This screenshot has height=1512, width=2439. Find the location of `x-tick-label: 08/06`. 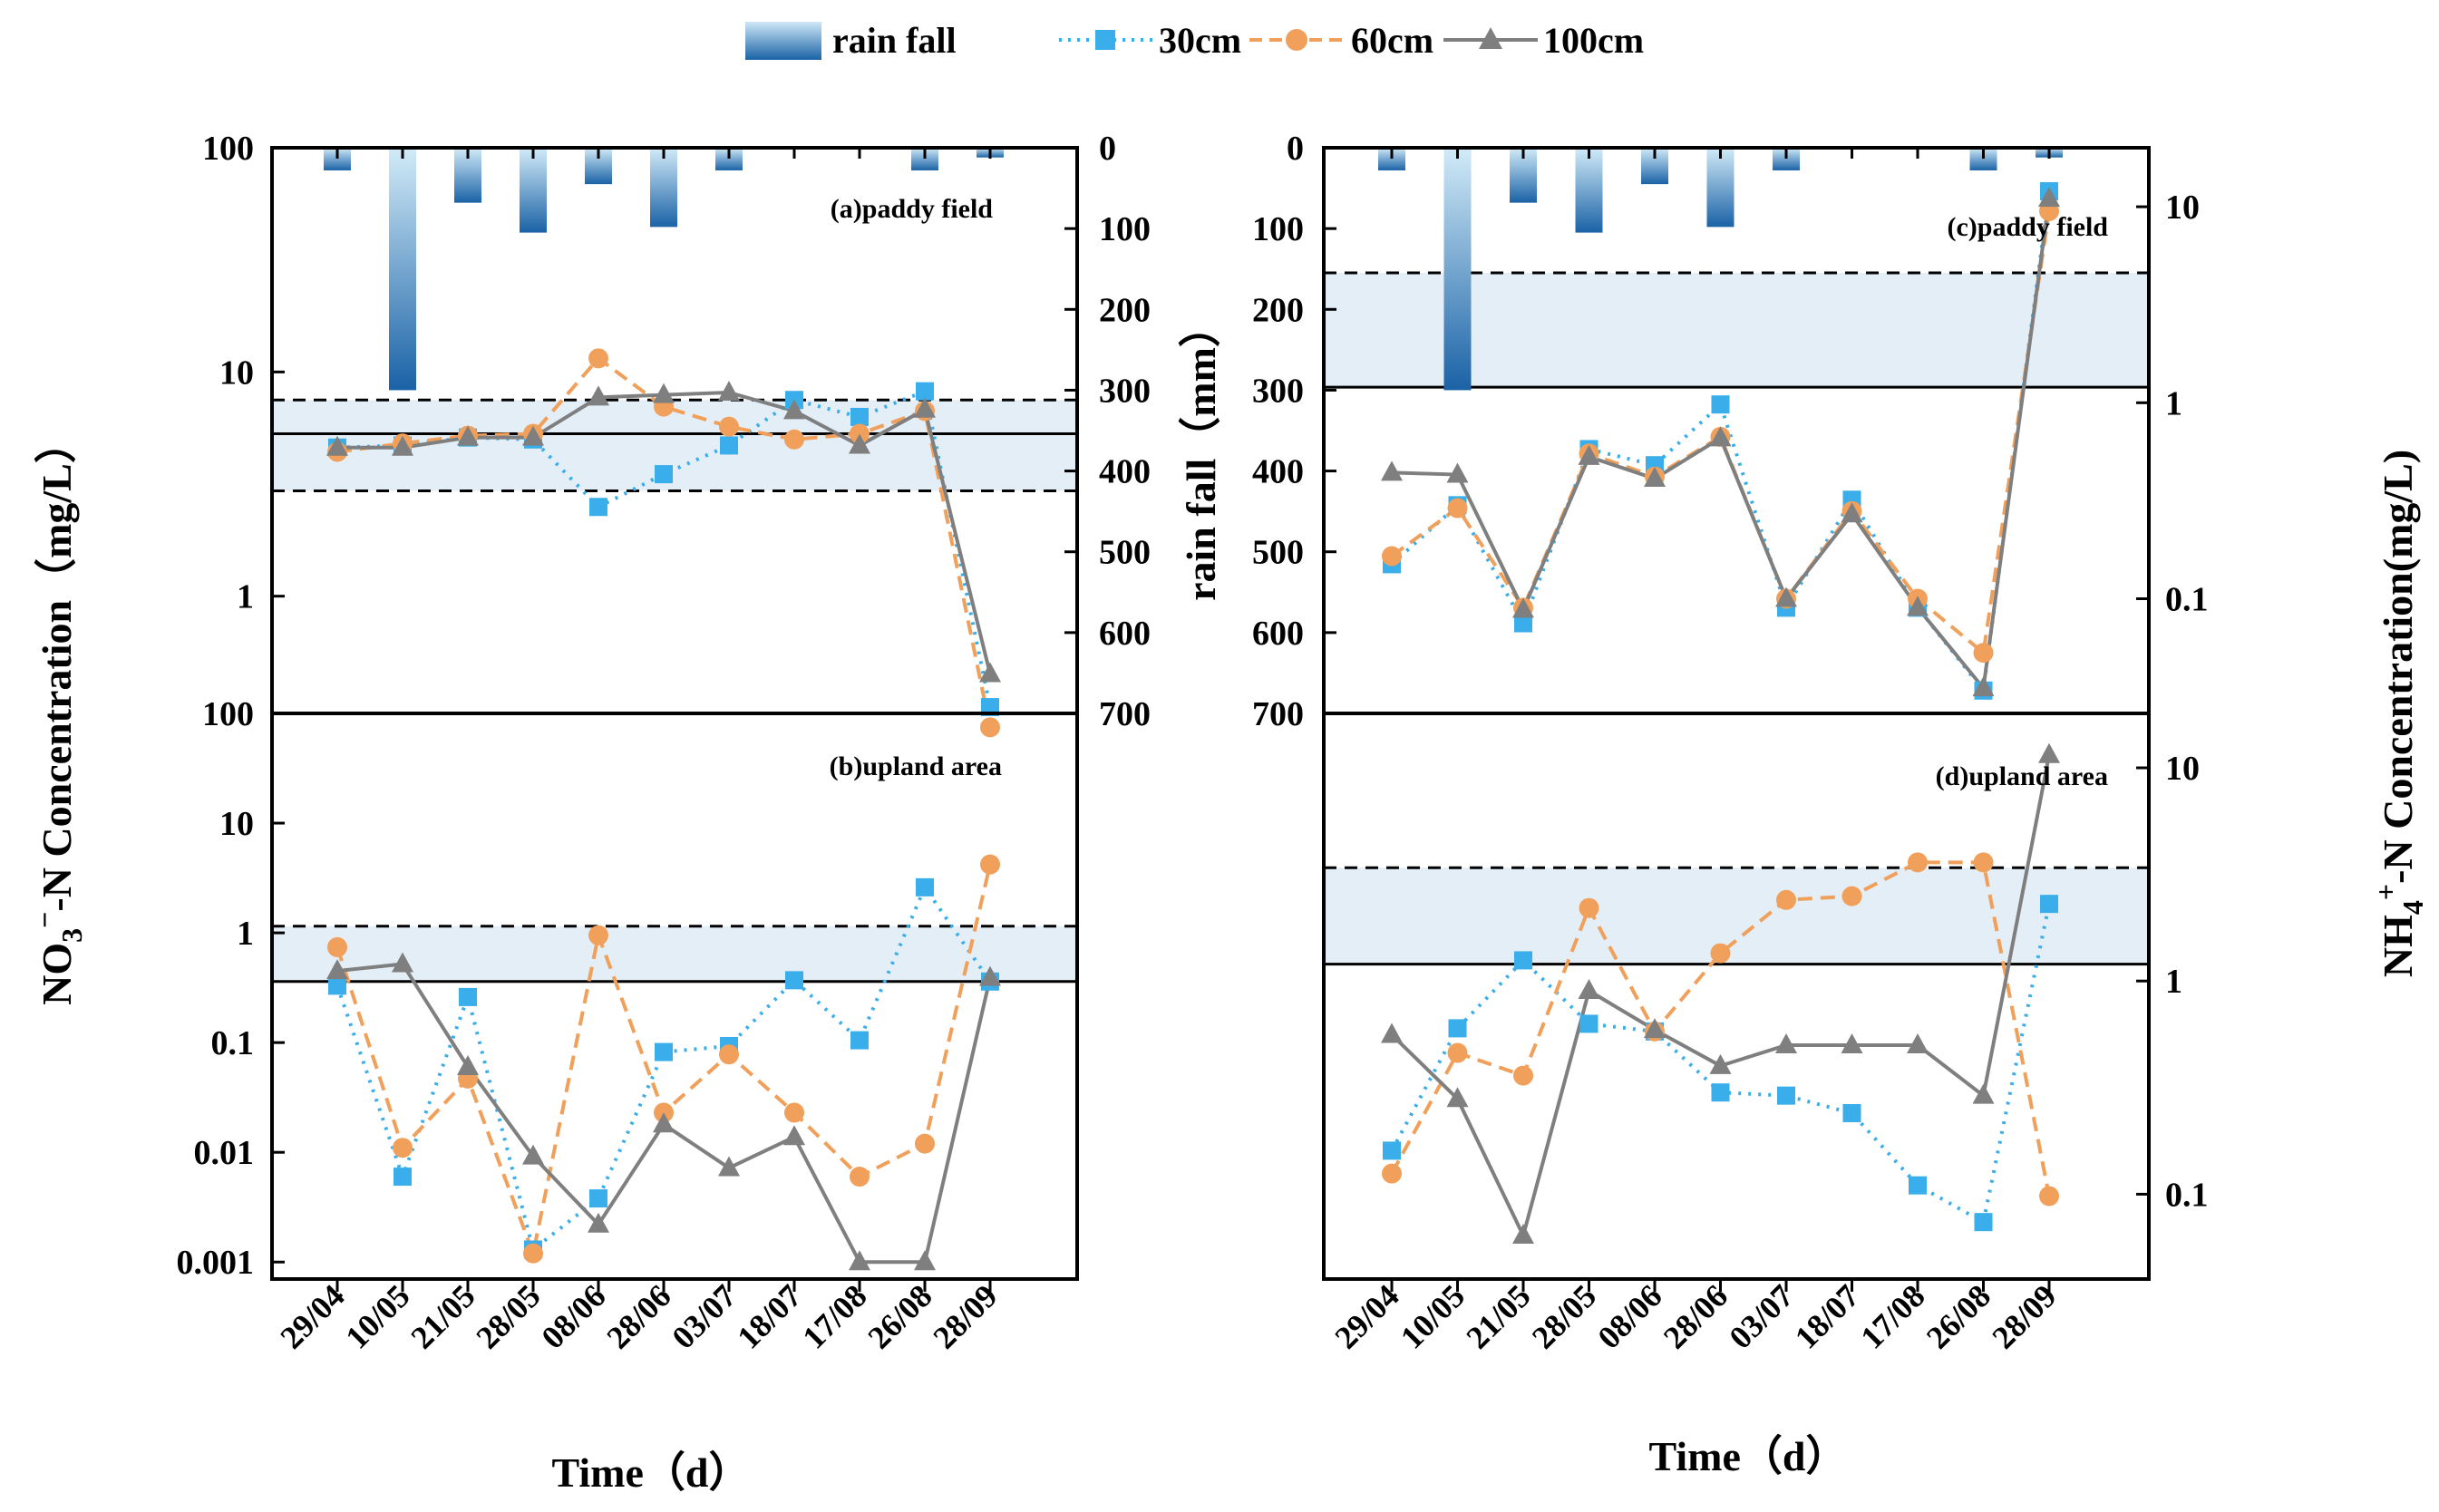

x-tick-label: 08/06 is located at coordinates (1629, 1316).